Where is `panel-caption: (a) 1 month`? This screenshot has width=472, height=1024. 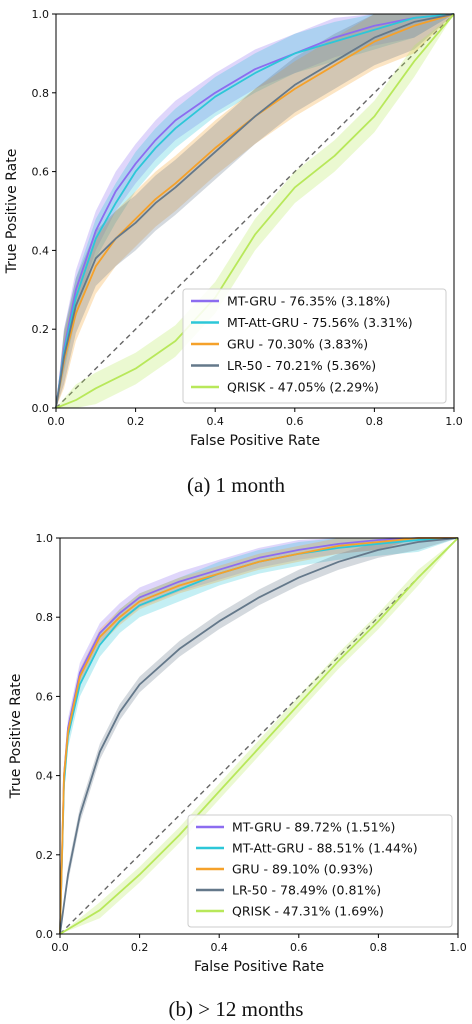 panel-caption: (a) 1 month is located at coordinates (236, 485).